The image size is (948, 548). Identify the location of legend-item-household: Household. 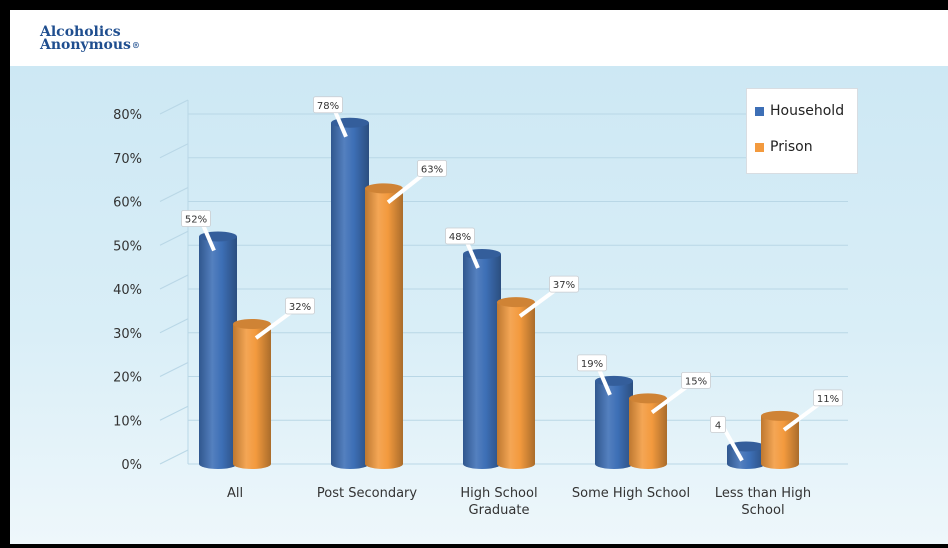
(799, 111).